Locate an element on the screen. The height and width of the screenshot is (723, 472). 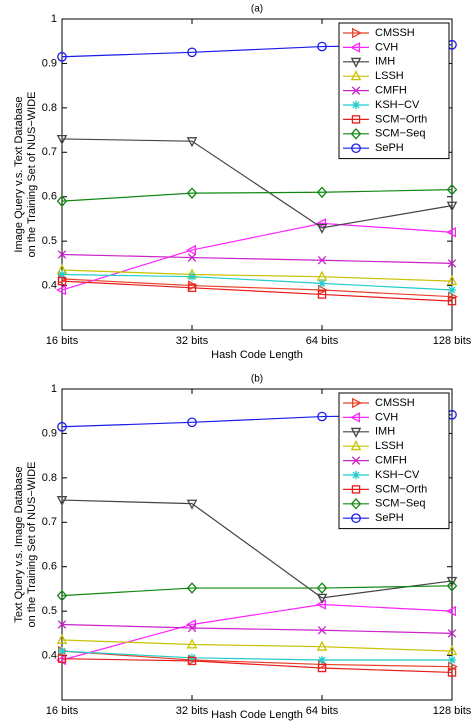
y-tick-label: 0.7 is located at coordinates (49, 152).